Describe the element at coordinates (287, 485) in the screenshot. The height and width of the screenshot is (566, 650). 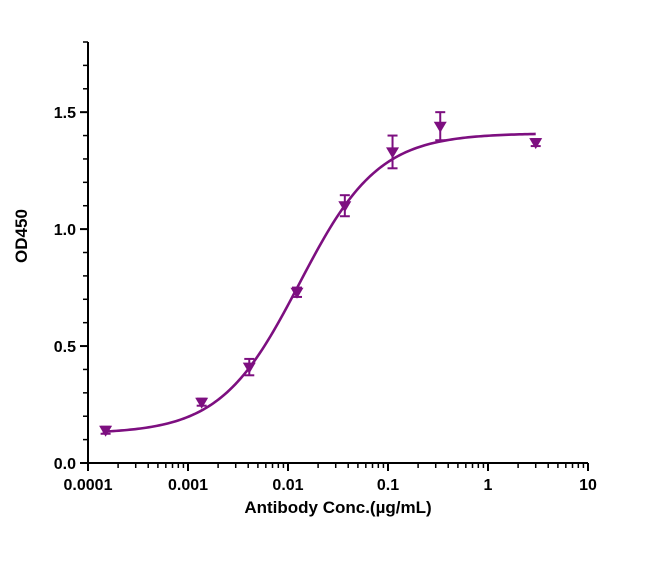
I see `x-tick-label: 0.01` at that location.